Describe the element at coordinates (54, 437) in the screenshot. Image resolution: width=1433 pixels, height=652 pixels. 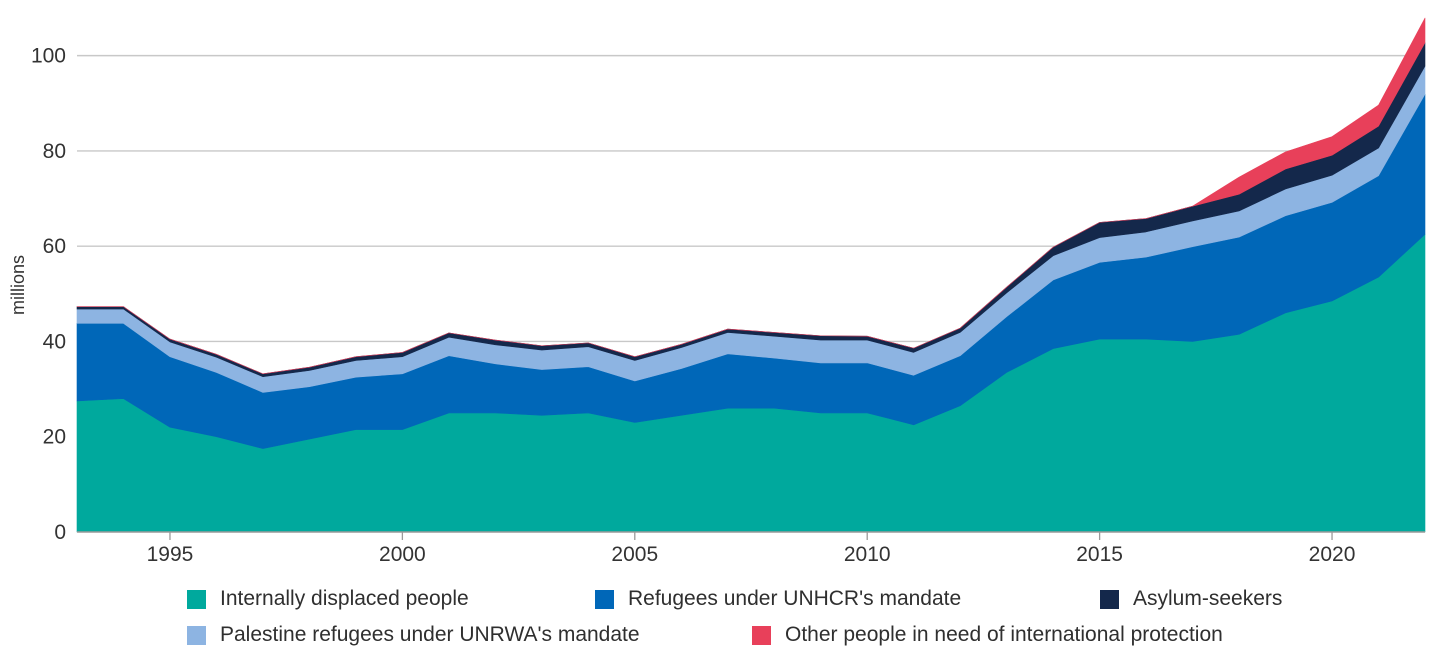
I see `y-tick-label: 20` at that location.